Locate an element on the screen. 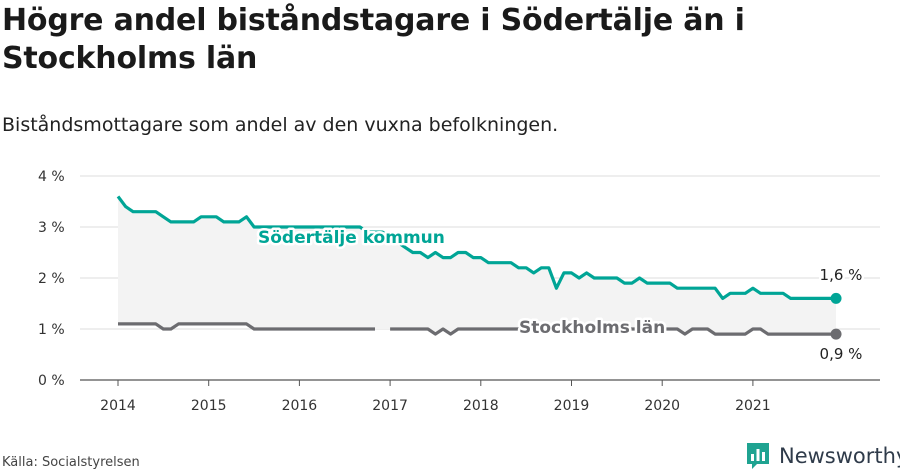 The image size is (900, 474). x-axis: 2014 2015 2016 2017 2018 2019 2020 2021 is located at coordinates (435, 397).